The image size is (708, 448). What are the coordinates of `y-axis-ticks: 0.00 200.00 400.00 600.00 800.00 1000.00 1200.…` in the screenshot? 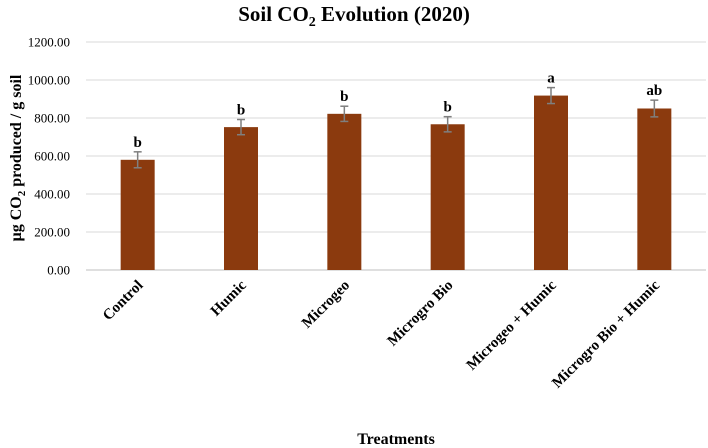 It's located at (49, 156).